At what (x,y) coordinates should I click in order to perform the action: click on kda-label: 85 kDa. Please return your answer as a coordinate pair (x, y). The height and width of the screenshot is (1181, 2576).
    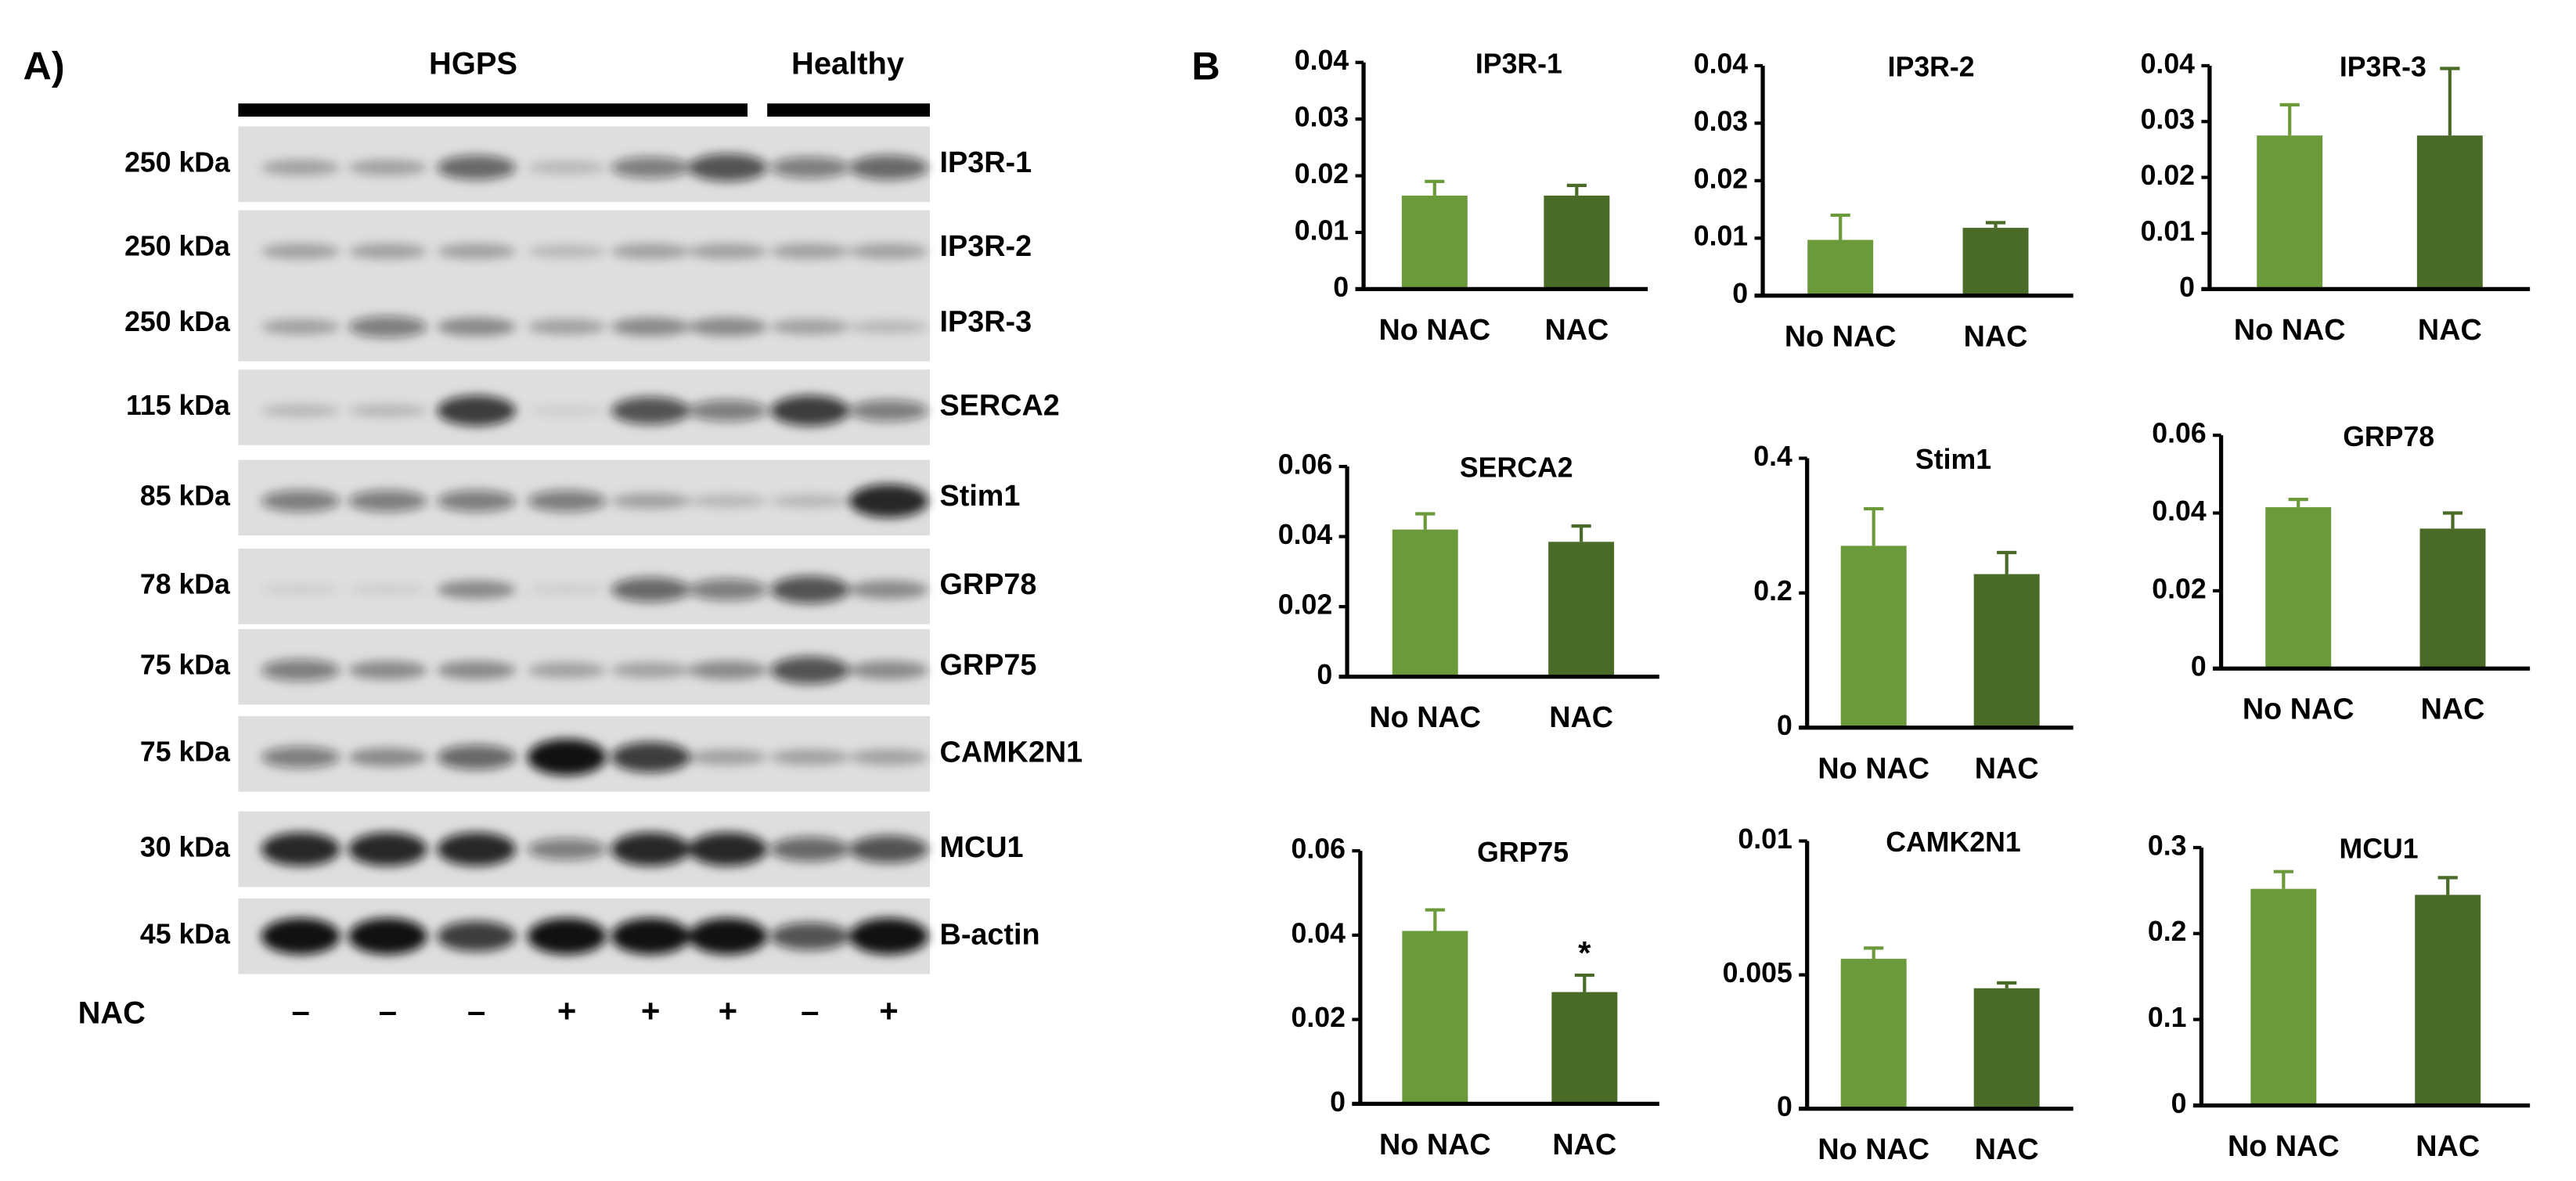
    Looking at the image, I should click on (185, 495).